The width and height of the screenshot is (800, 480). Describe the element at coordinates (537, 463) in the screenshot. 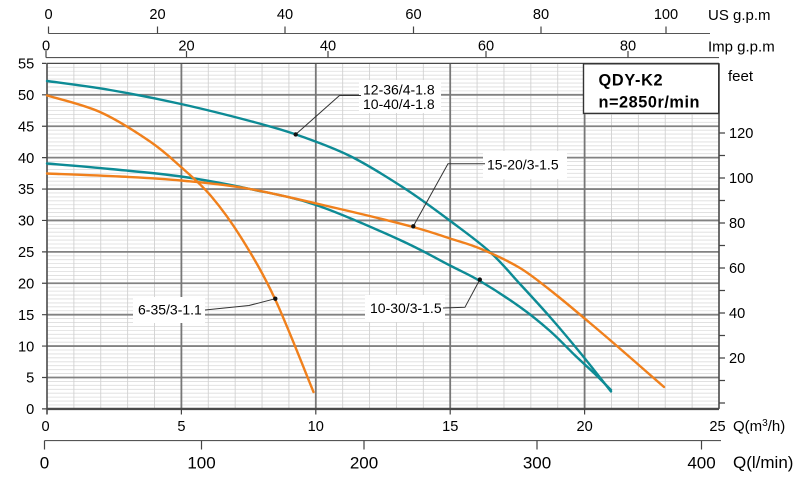

I see `svg-text: 300` at that location.